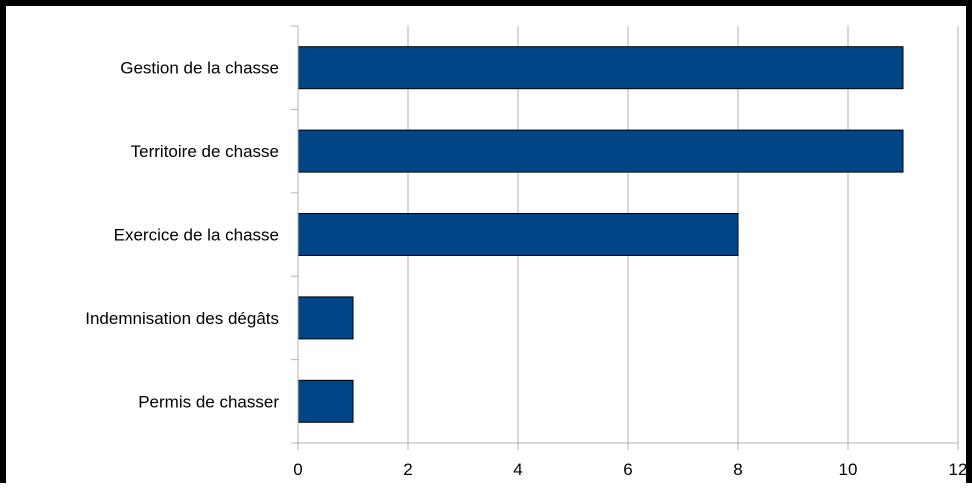 Image resolution: width=972 pixels, height=489 pixels. Describe the element at coordinates (407, 469) in the screenshot. I see `x-tick-label: 2` at that location.